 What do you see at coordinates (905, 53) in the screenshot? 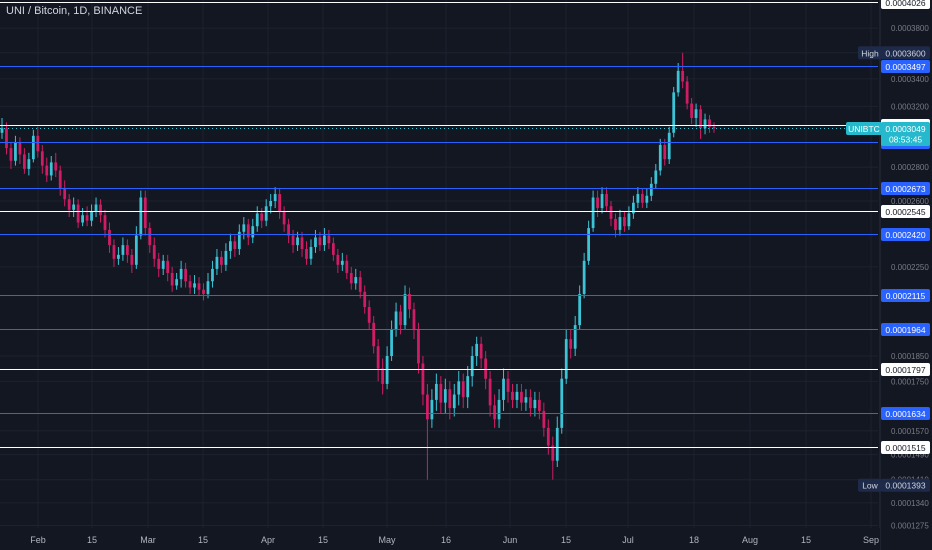
I see `high-value-bg` at bounding box center [905, 53].